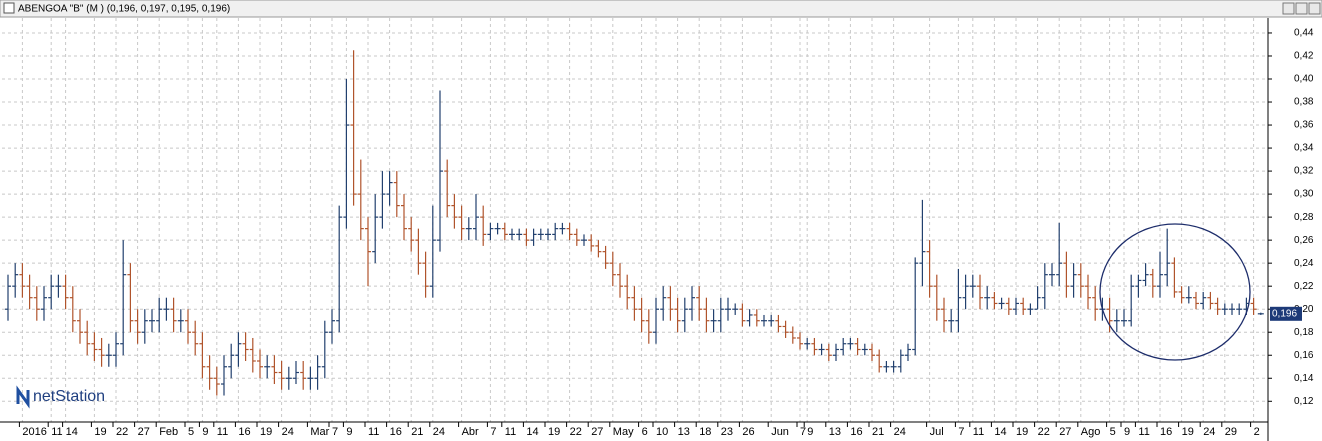  Describe the element at coordinates (1304, 125) in the screenshot. I see `y-tick-label: 0,36` at that location.